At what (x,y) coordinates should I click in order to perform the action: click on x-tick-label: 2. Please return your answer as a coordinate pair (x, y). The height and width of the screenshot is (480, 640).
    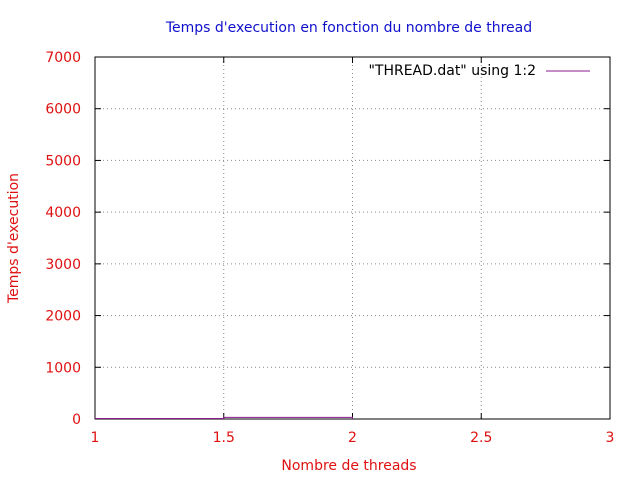
    Looking at the image, I should click on (352, 438).